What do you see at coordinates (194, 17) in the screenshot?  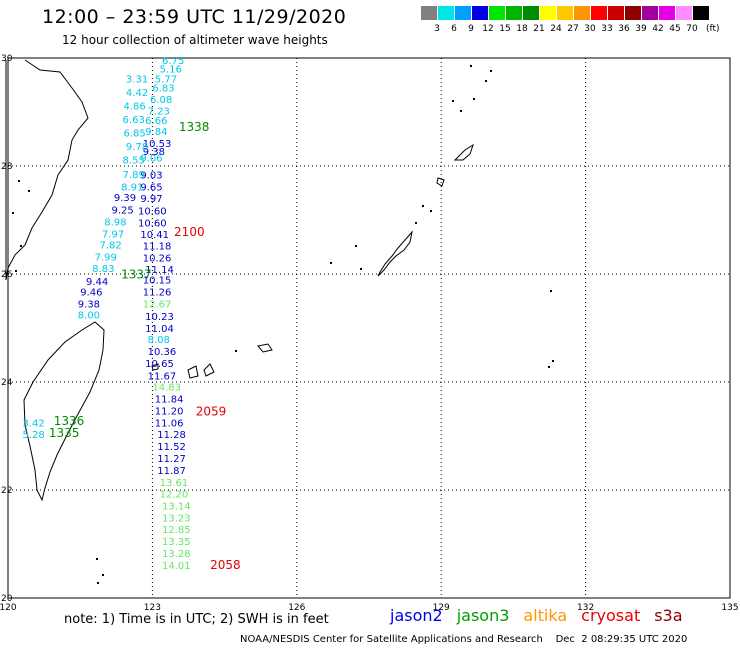 I see `page-title: 12:00 – 23:59 UTC 11/29/2020` at bounding box center [194, 17].